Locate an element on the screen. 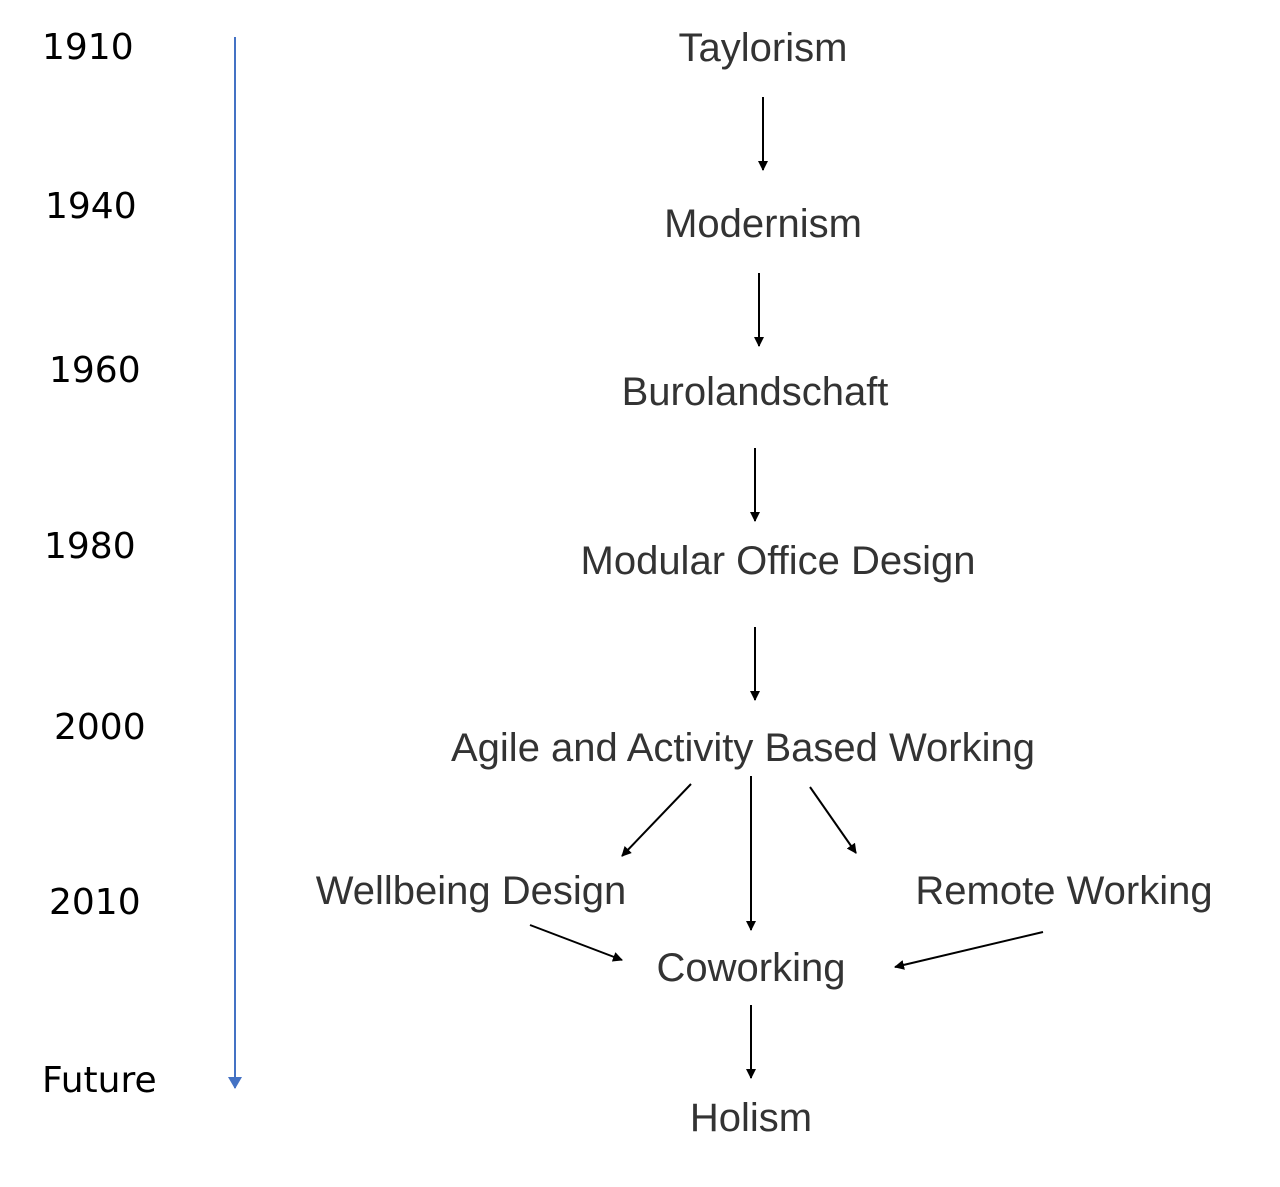  edge-agile-wellbeing is located at coordinates (656, 820).